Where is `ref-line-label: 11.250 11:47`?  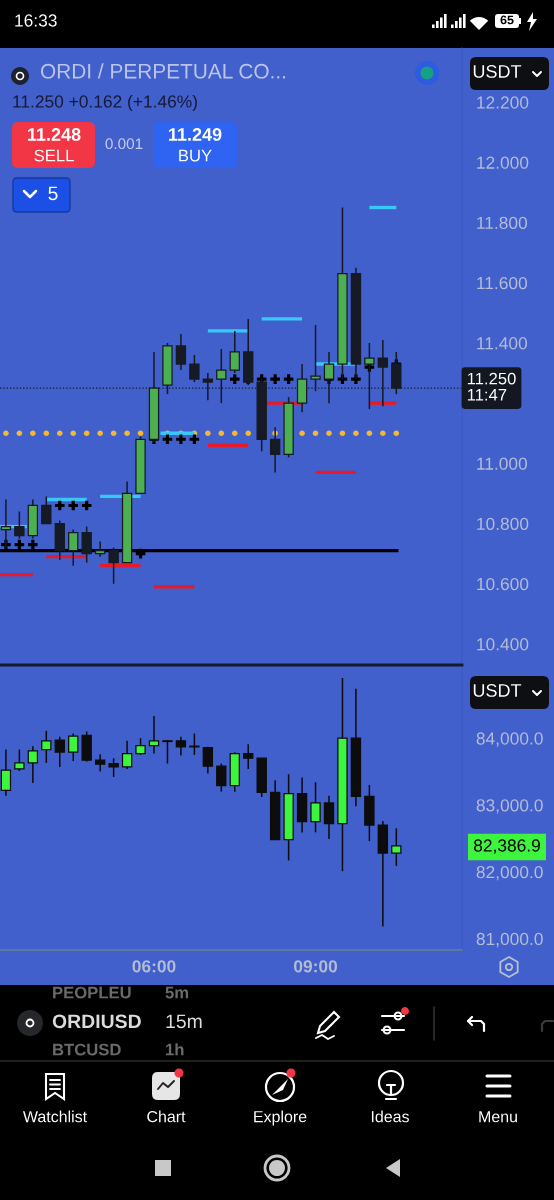
ref-line-label: 11.250 11:47 is located at coordinates (491, 386).